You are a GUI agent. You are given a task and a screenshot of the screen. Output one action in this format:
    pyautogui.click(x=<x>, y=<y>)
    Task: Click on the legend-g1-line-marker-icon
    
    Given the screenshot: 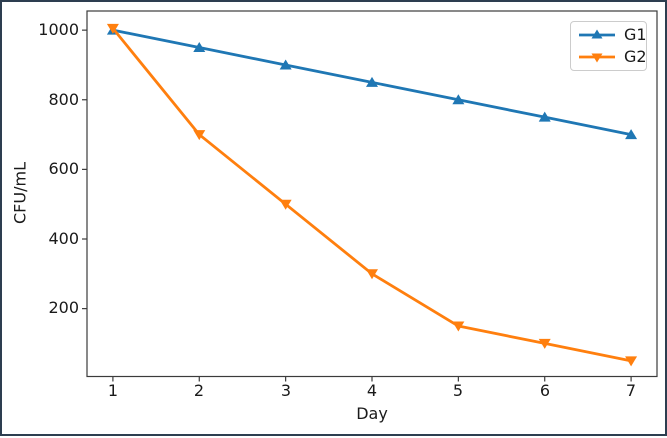 What is the action you would take?
    pyautogui.click(x=597, y=34)
    